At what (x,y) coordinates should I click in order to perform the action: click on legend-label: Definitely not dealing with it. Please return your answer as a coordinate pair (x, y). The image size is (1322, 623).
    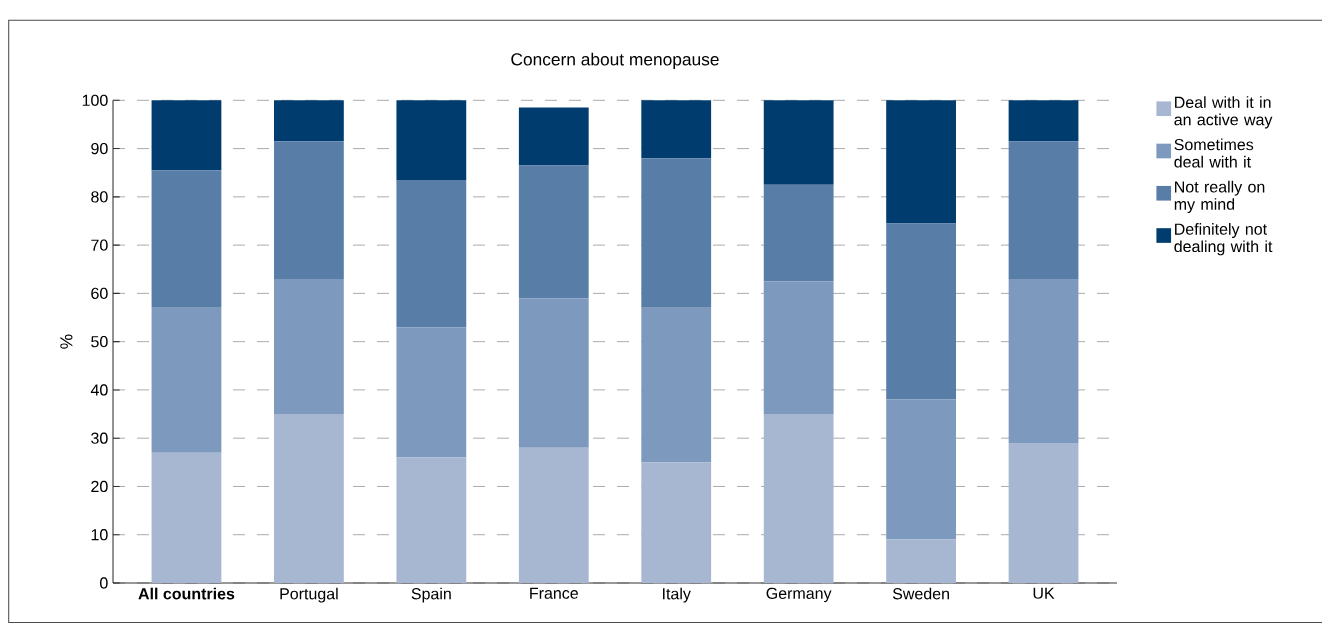
    Looking at the image, I should click on (1223, 239).